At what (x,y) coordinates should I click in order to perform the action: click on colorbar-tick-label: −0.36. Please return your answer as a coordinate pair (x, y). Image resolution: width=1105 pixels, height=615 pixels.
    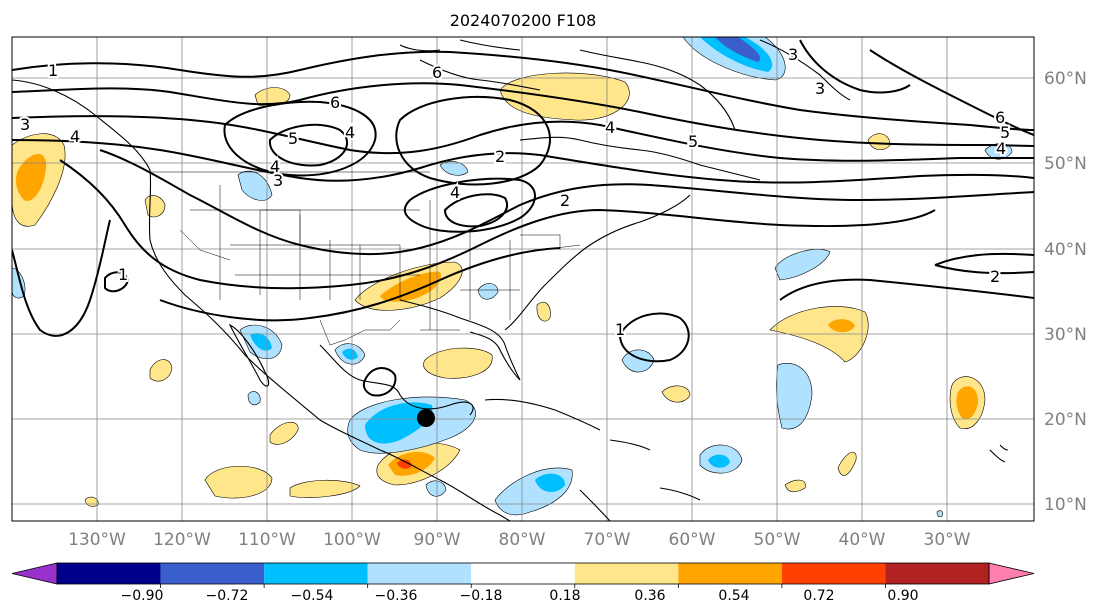
    Looking at the image, I should click on (396, 596).